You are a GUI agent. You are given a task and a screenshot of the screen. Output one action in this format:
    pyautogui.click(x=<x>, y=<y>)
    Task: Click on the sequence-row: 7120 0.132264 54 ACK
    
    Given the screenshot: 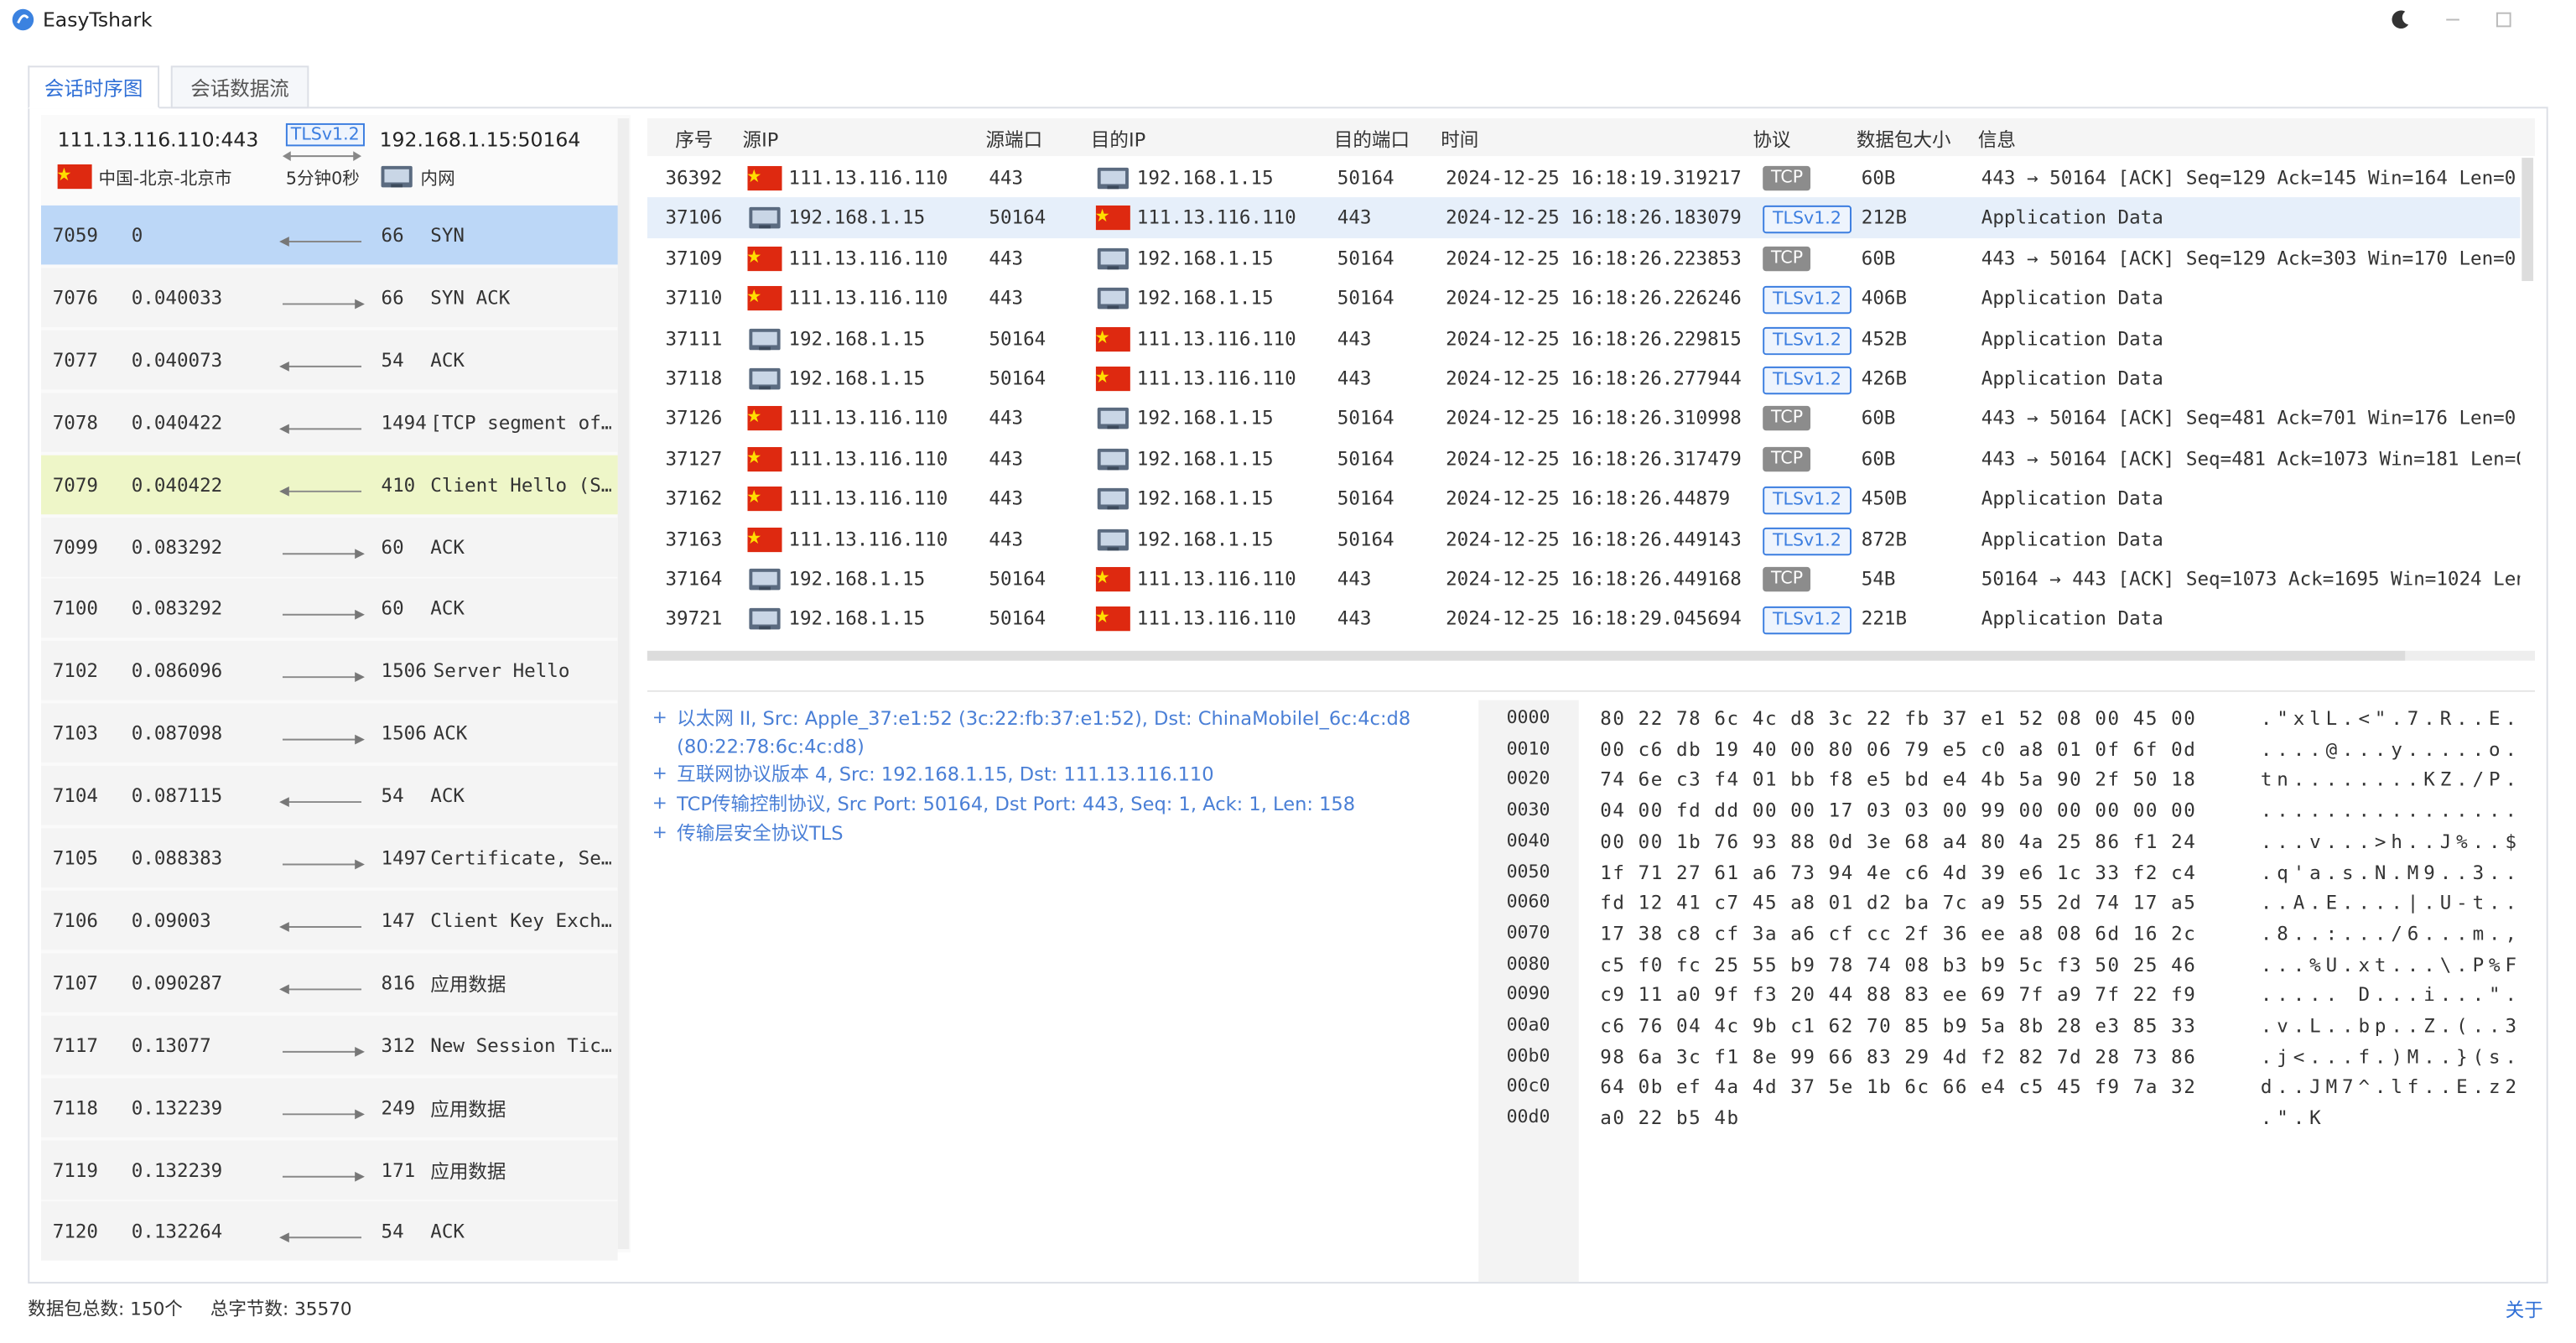 What is the action you would take?
    pyautogui.click(x=329, y=1231)
    